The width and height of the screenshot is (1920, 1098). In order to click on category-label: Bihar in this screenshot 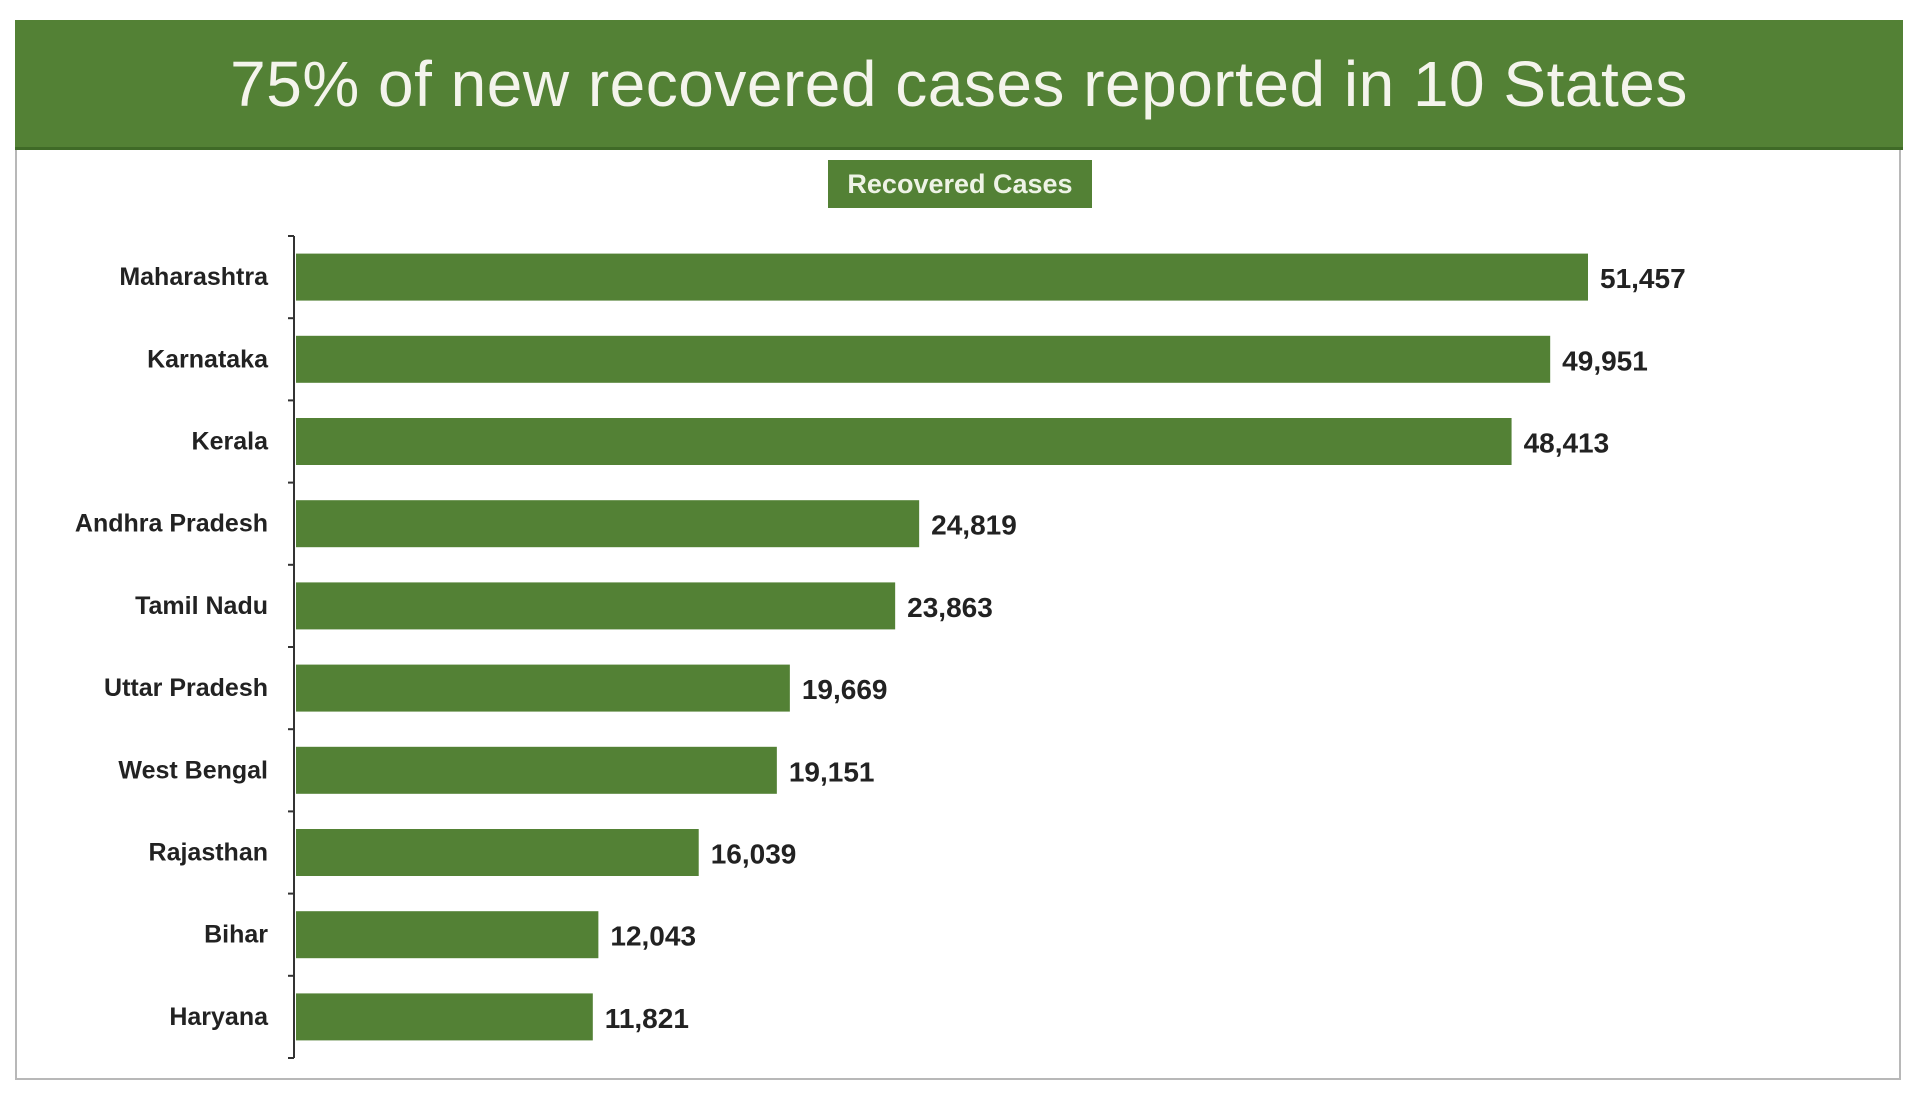, I will do `click(236, 935)`.